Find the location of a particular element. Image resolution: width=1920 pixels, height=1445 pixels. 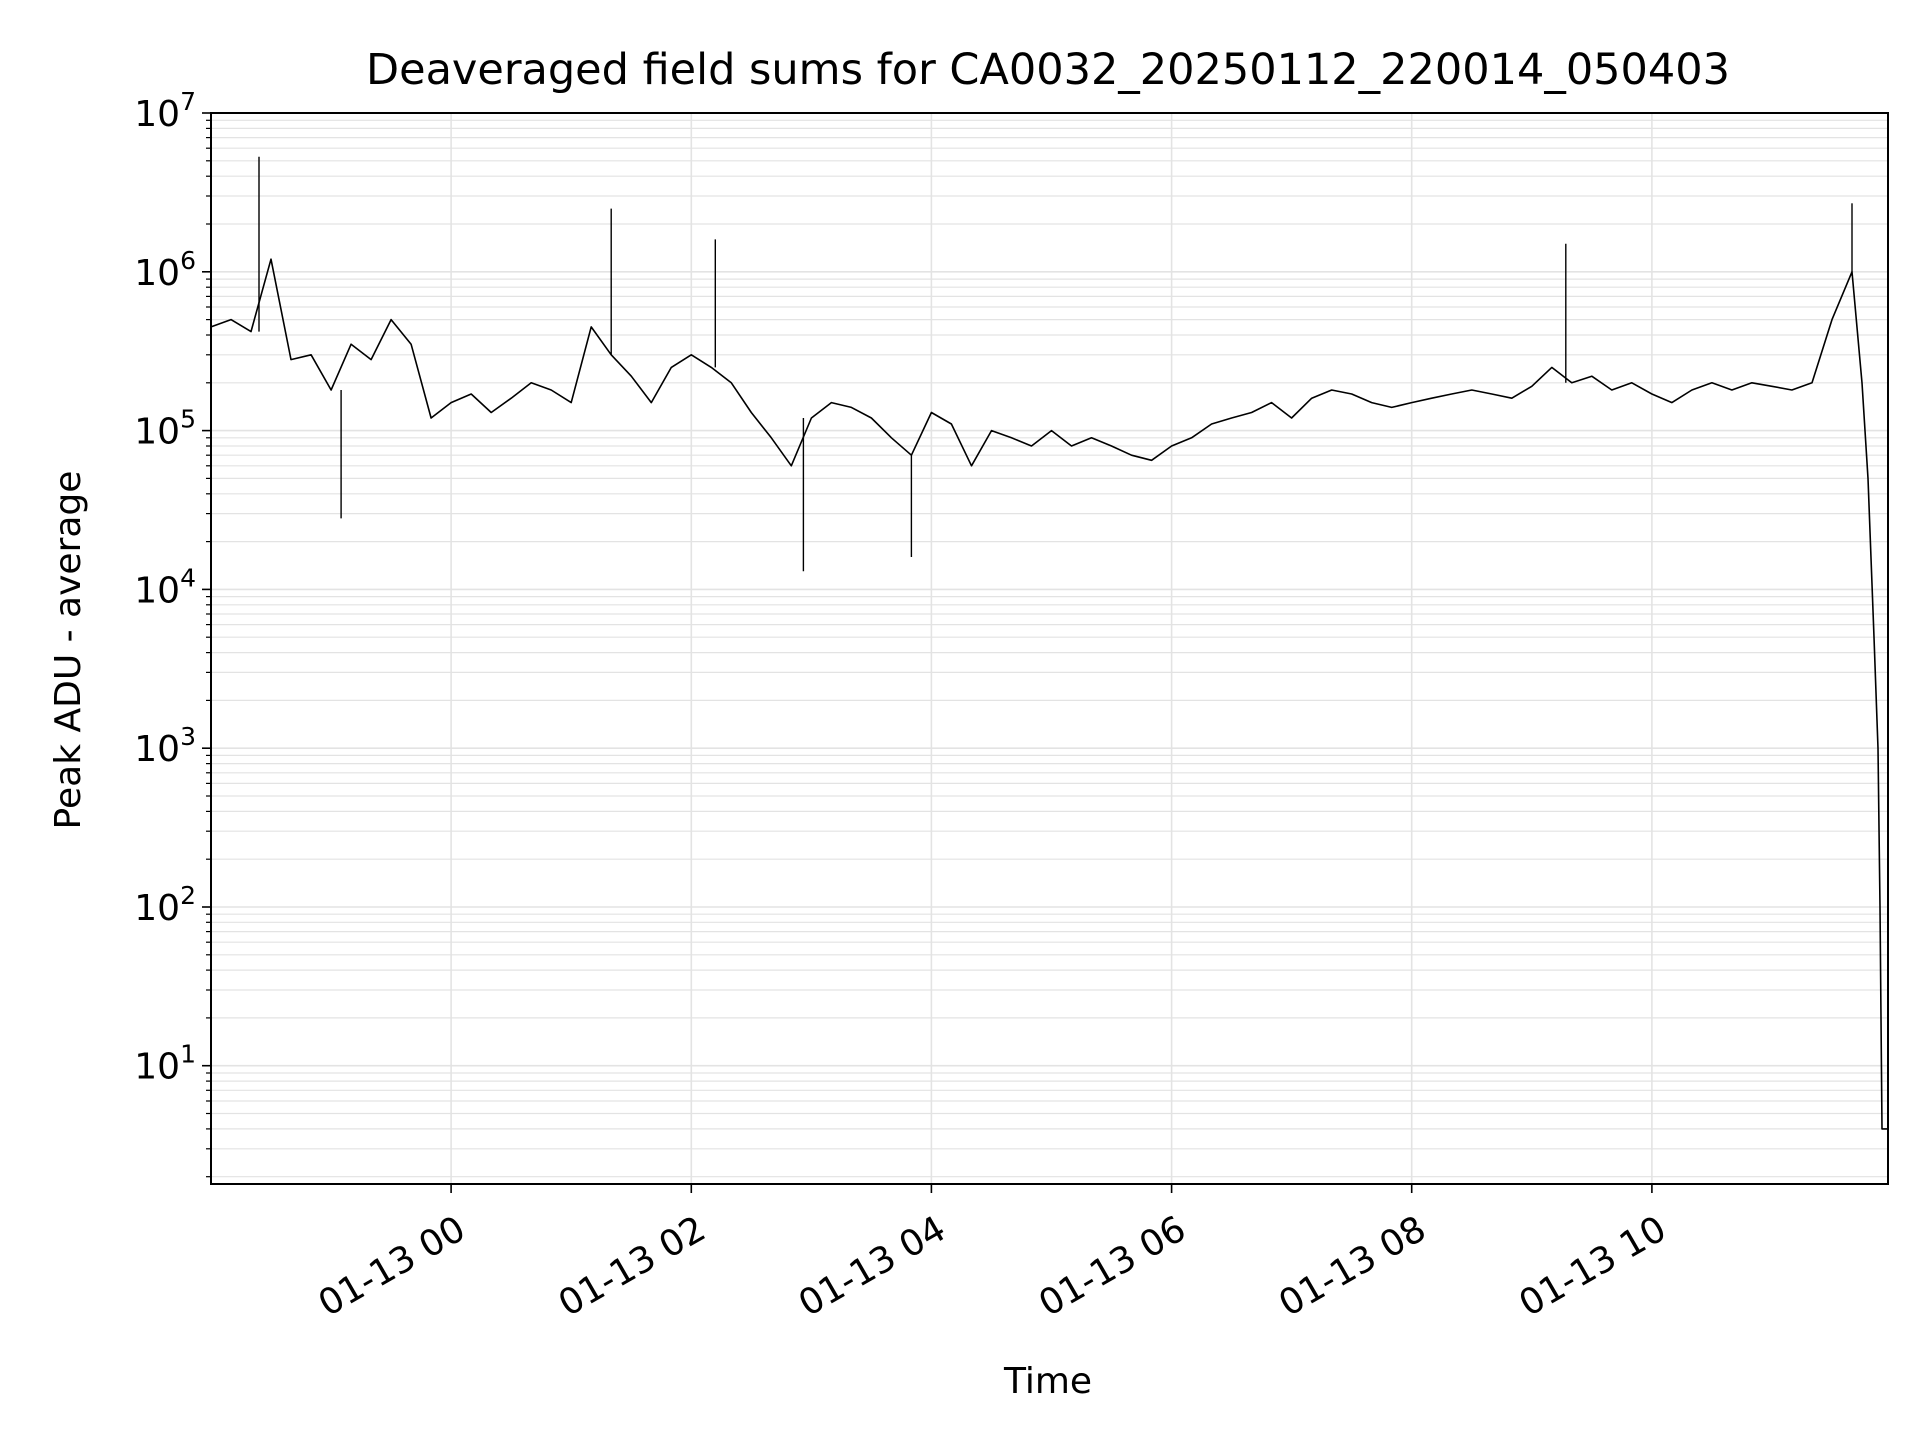

x-axis-label: Time is located at coordinates (1047, 1381).